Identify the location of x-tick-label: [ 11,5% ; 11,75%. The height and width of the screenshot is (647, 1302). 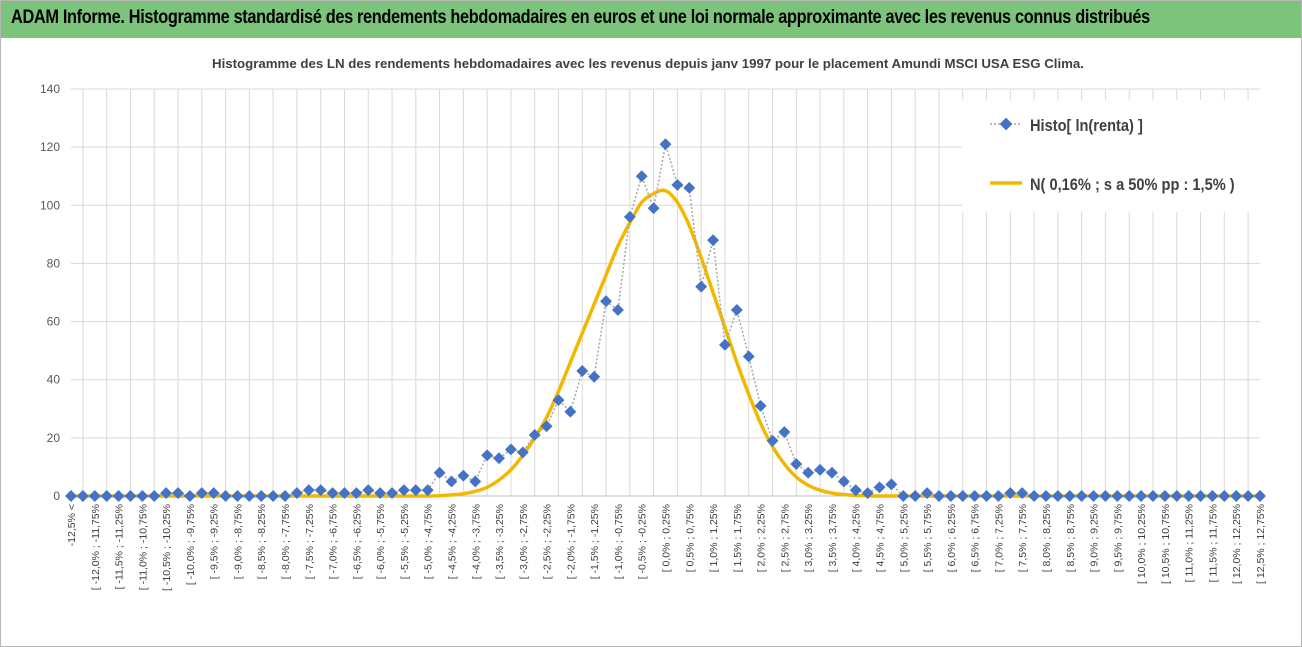
(1213, 543).